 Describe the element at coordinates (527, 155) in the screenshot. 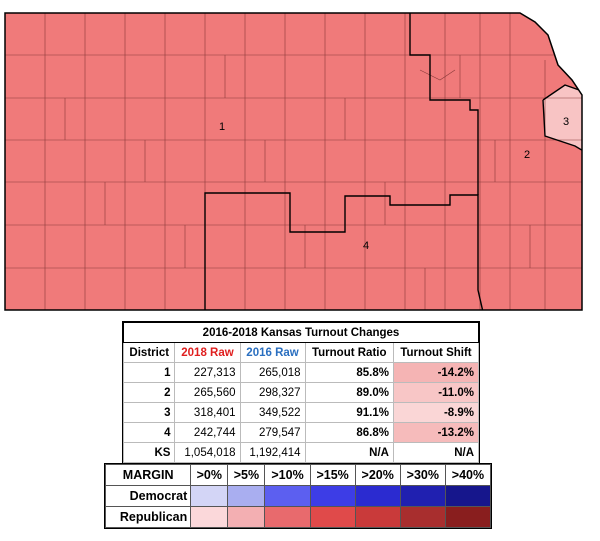

I see `district-label: 2` at that location.